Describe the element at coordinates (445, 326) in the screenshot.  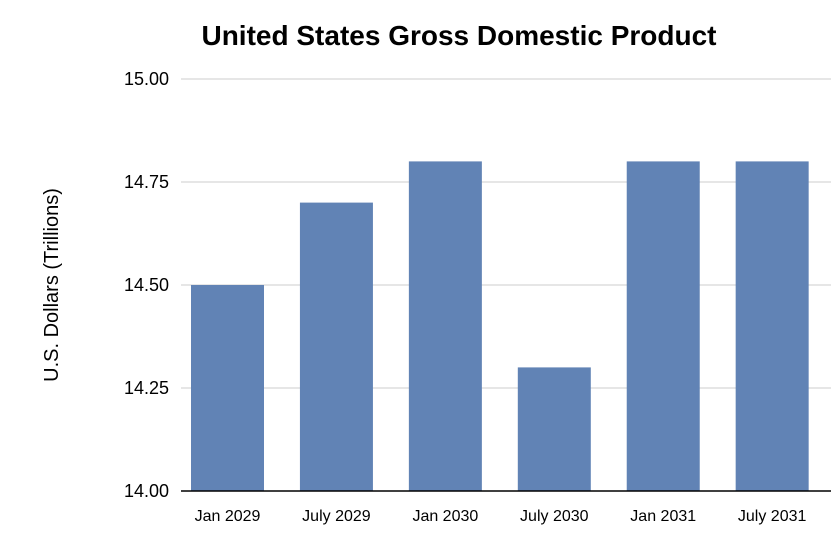
I see `bar-jan-2030` at that location.